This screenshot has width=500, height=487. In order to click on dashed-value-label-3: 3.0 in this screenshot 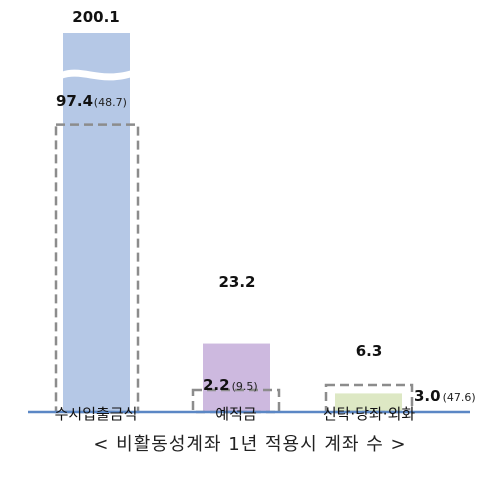, I will do `click(427, 396)`.